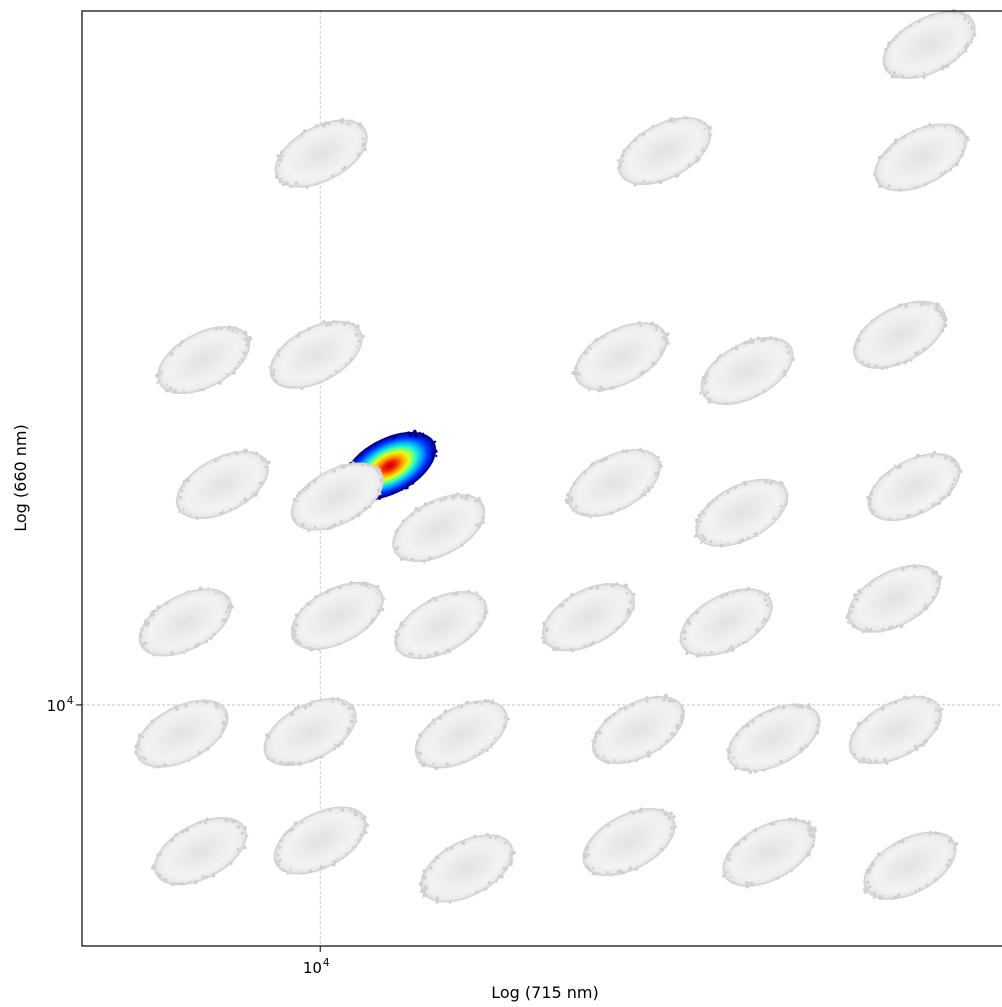 This screenshot has width=1002, height=1007. I want to click on y-tick-label: 104, so click(60, 705).